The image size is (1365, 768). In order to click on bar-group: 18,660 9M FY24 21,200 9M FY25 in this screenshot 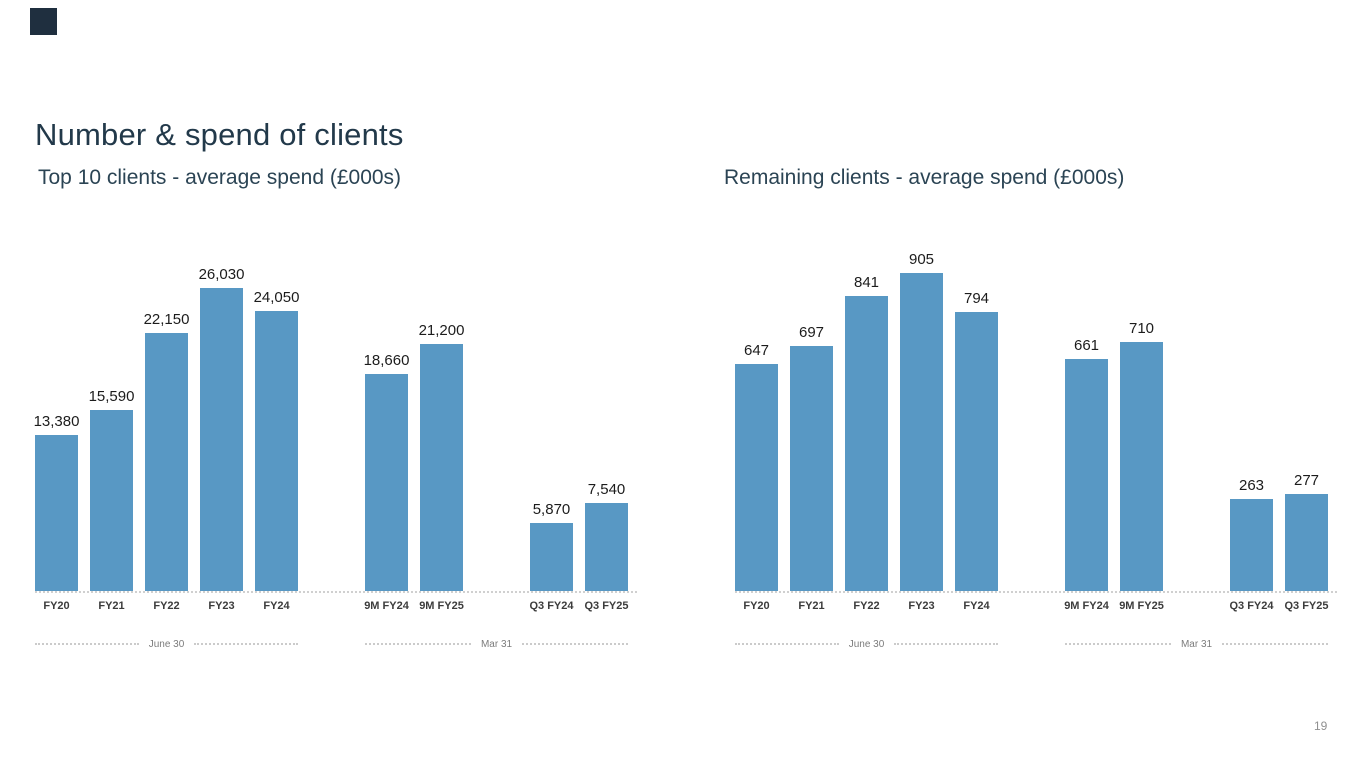, I will do `click(414, 467)`.